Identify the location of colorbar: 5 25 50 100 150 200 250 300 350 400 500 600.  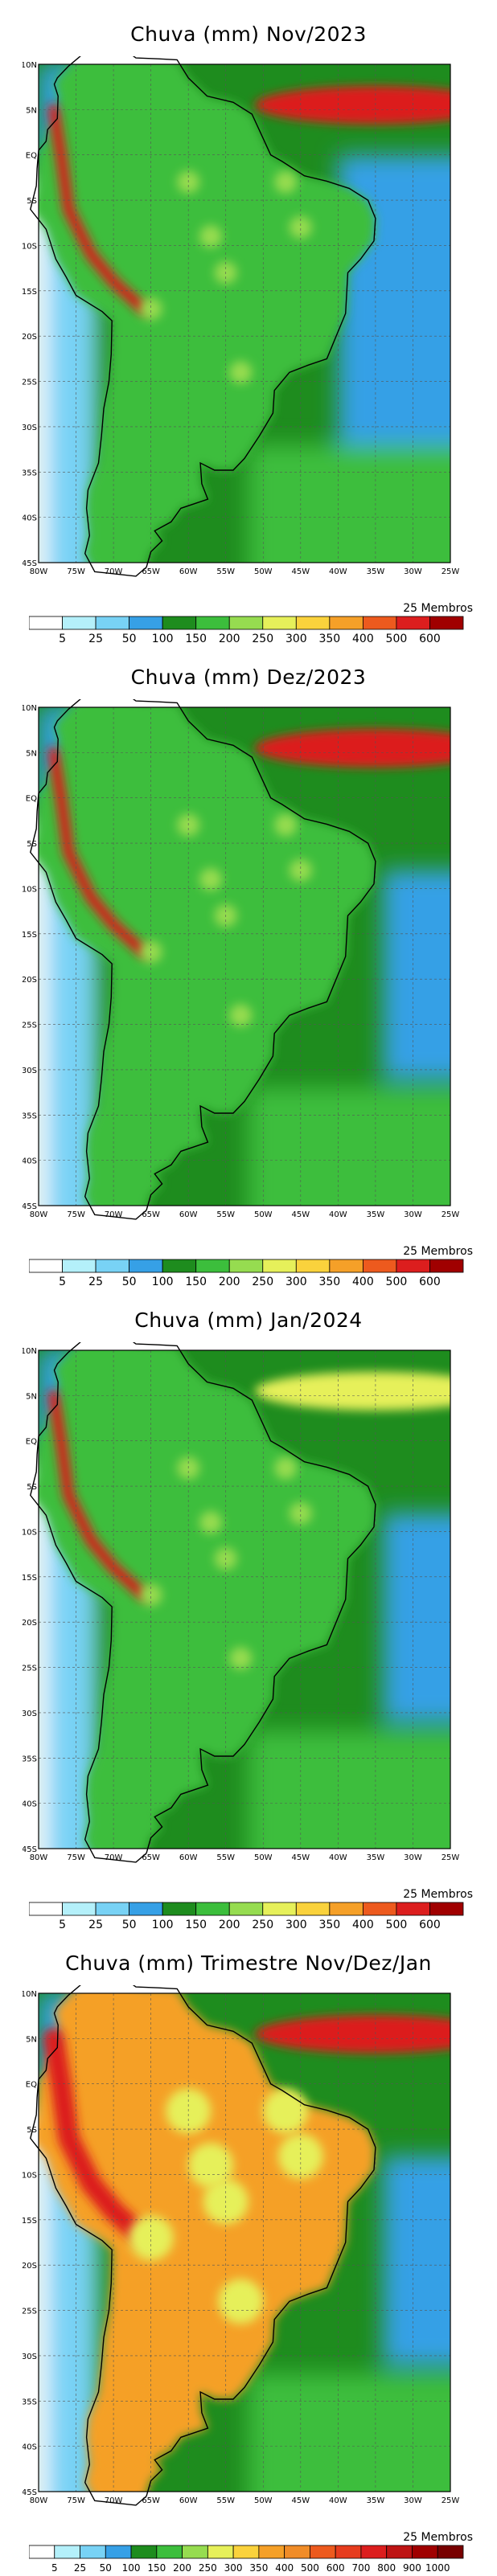
(247, 1916).